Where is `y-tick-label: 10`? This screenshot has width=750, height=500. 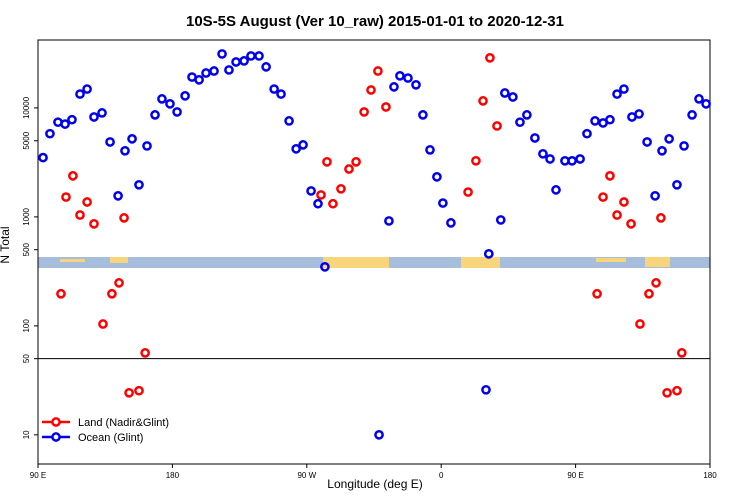 y-tick-label: 10 is located at coordinates (26, 434).